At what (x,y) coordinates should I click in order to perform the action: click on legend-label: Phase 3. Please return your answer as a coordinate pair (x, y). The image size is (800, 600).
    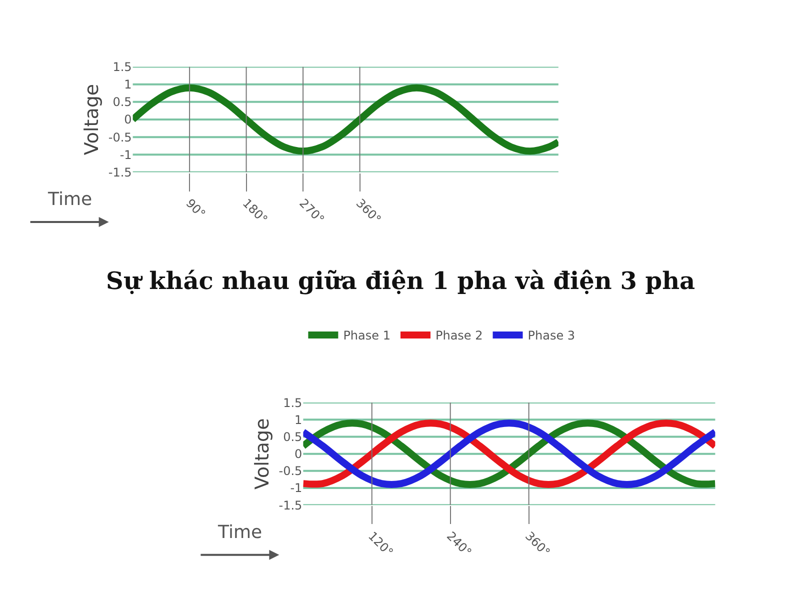
    Looking at the image, I should click on (552, 335).